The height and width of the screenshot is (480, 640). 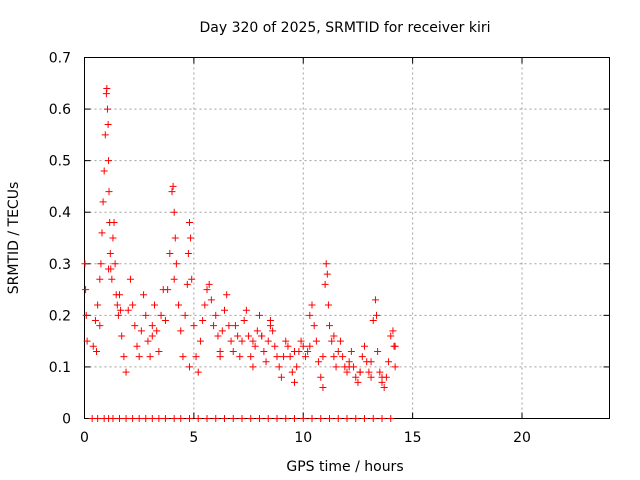 I want to click on x-tick-label: 0, so click(x=84, y=438).